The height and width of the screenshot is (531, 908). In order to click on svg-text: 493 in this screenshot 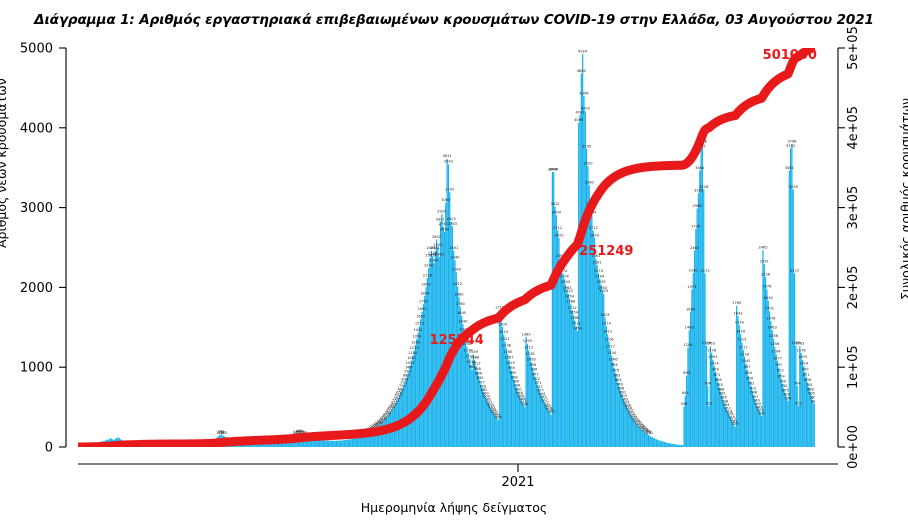, I will do `click(393, 405)`.